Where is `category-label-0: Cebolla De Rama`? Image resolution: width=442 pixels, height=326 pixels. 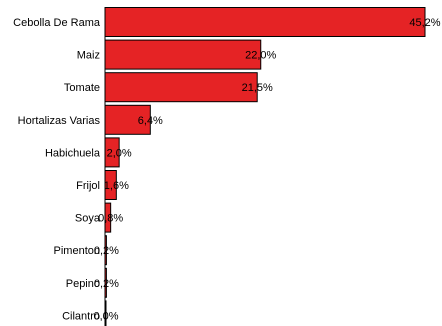
category-label-0: Cebolla De Rama is located at coordinates (57, 23).